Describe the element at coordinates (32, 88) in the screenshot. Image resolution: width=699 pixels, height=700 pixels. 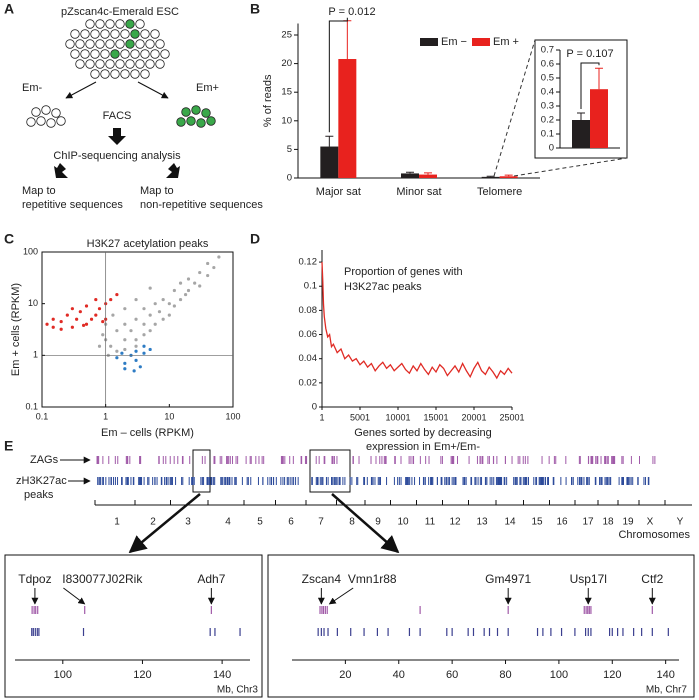
I see `group-label: Em-` at that location.